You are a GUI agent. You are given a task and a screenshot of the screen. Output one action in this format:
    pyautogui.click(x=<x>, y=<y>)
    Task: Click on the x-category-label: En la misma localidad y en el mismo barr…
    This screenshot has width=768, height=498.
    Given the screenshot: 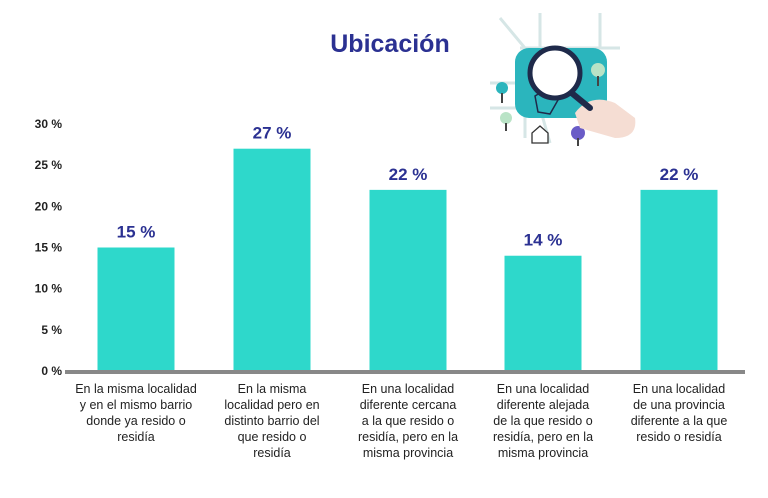 What is the action you would take?
    pyautogui.click(x=136, y=413)
    